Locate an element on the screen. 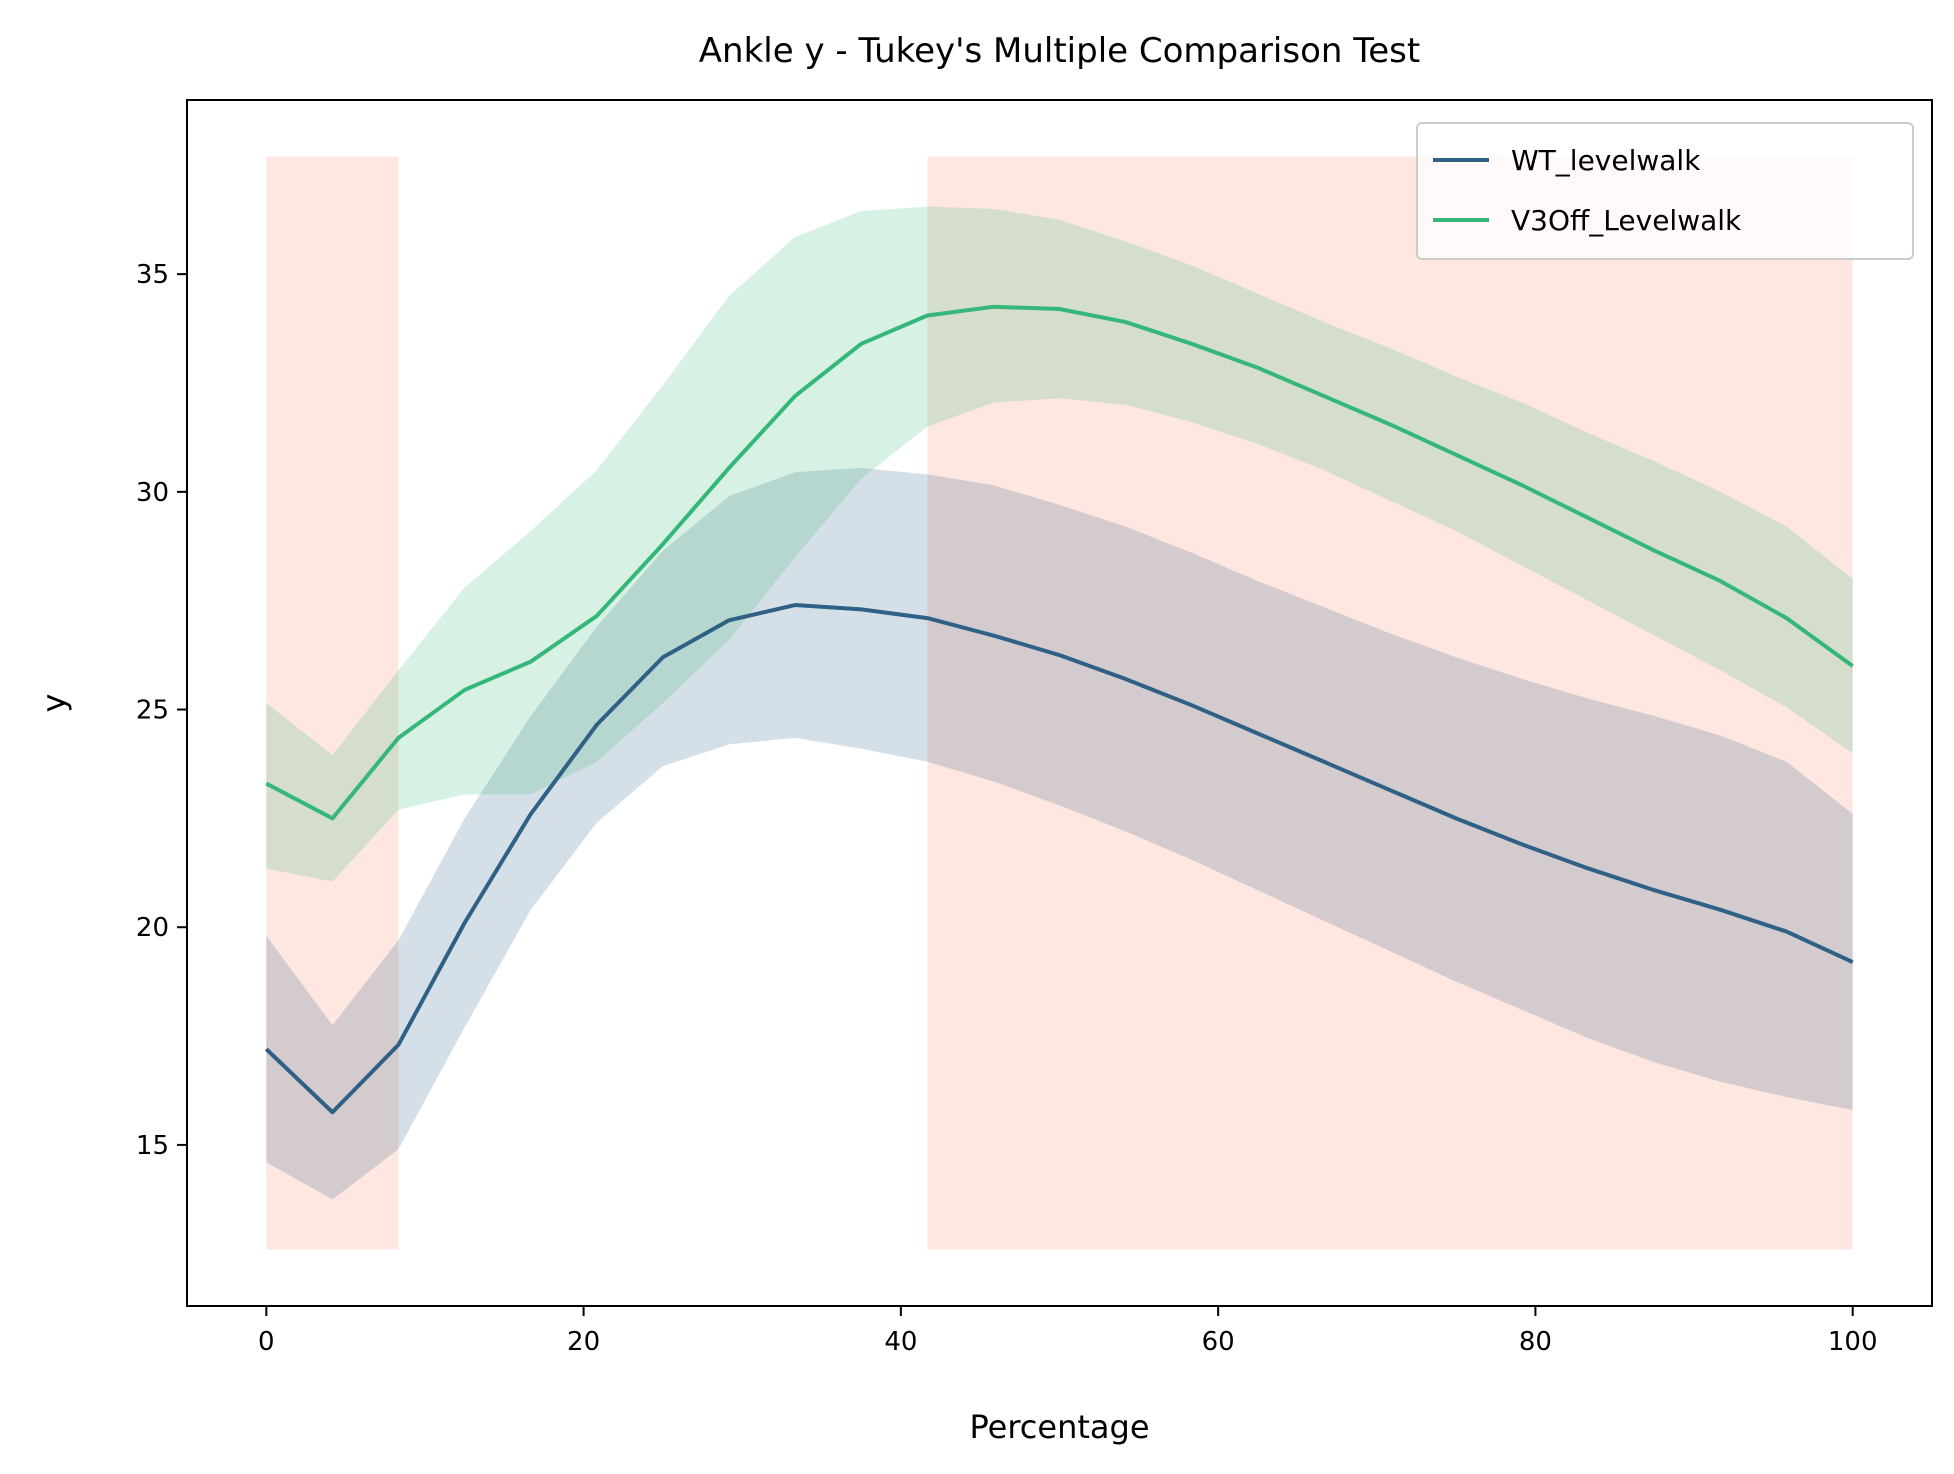 Image resolution: width=1954 pixels, height=1474 pixels. y-axis-ticks: 15 20 25 30 35 is located at coordinates (161, 710).